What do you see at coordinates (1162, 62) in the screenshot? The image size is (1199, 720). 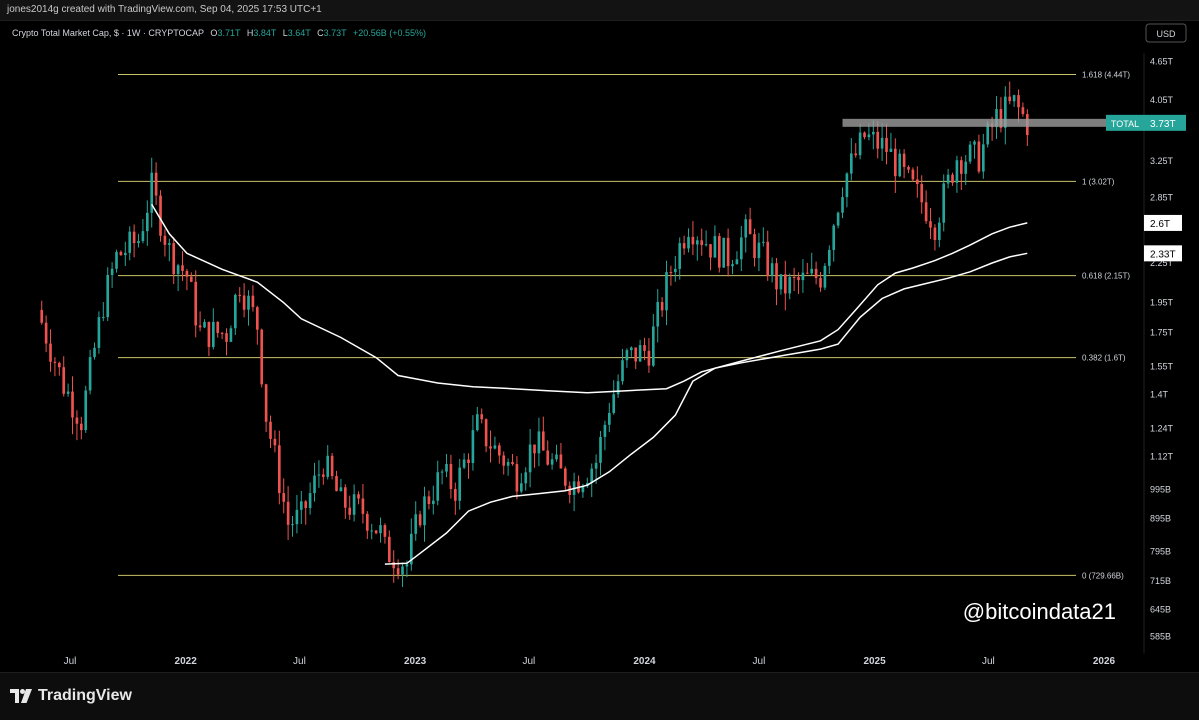 I see `y-tick-label: 4.65T` at bounding box center [1162, 62].